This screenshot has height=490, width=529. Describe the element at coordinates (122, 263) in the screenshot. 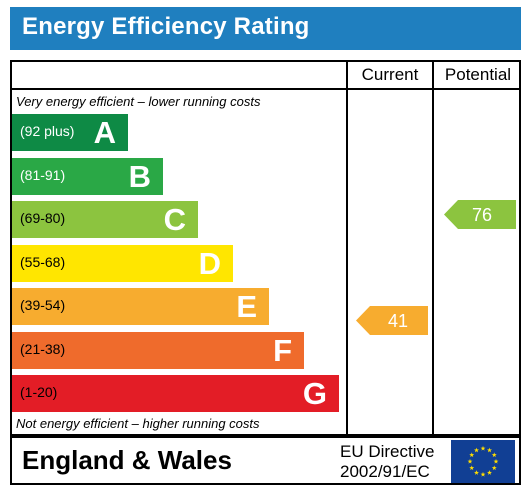

I see `band-d: (55-68) D` at that location.